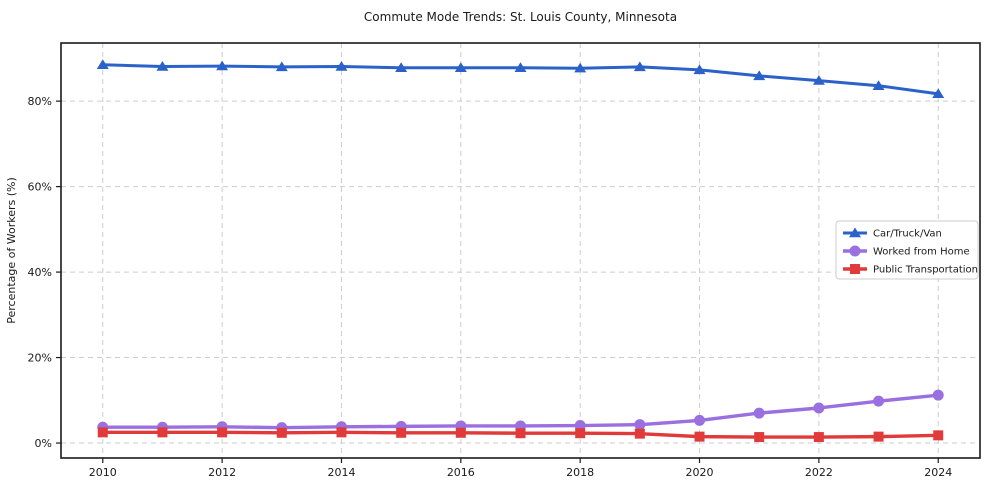 The width and height of the screenshot is (990, 490). I want to click on x-tick-label: 2012, so click(222, 472).